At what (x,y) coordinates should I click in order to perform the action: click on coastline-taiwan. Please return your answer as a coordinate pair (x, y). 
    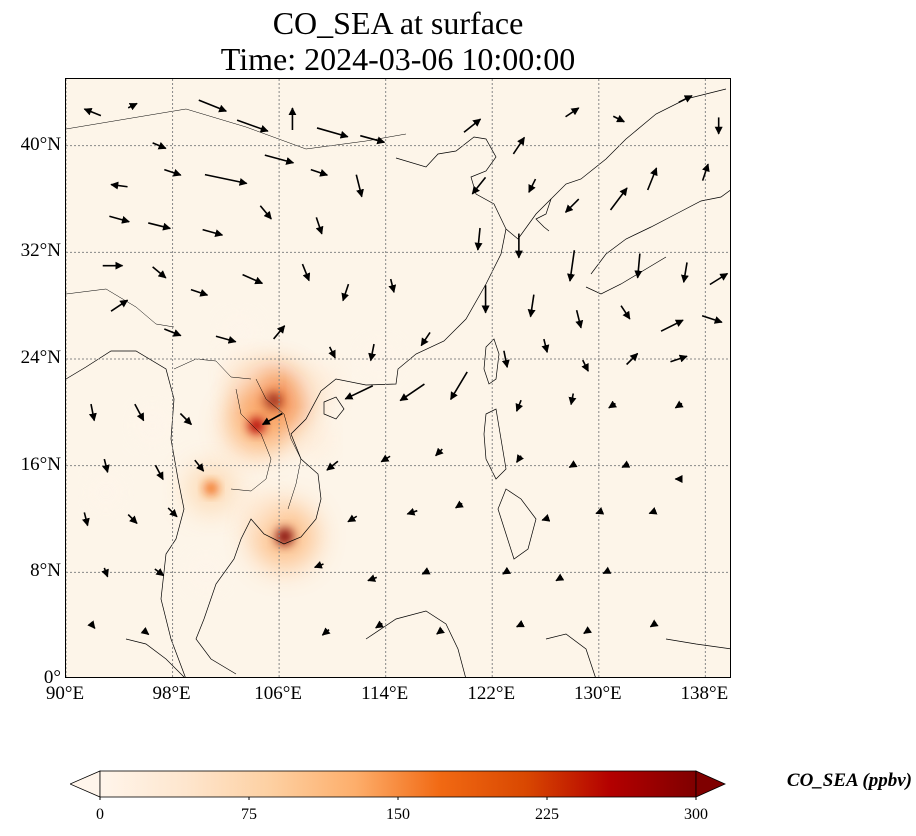
    Looking at the image, I should click on (491, 361).